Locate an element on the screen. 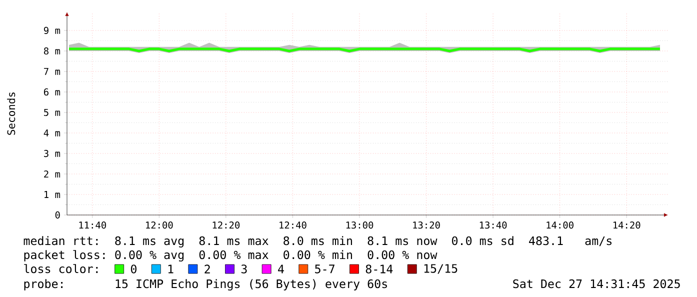 The image size is (697, 297). x-tick-label: 13:00 is located at coordinates (360, 225).